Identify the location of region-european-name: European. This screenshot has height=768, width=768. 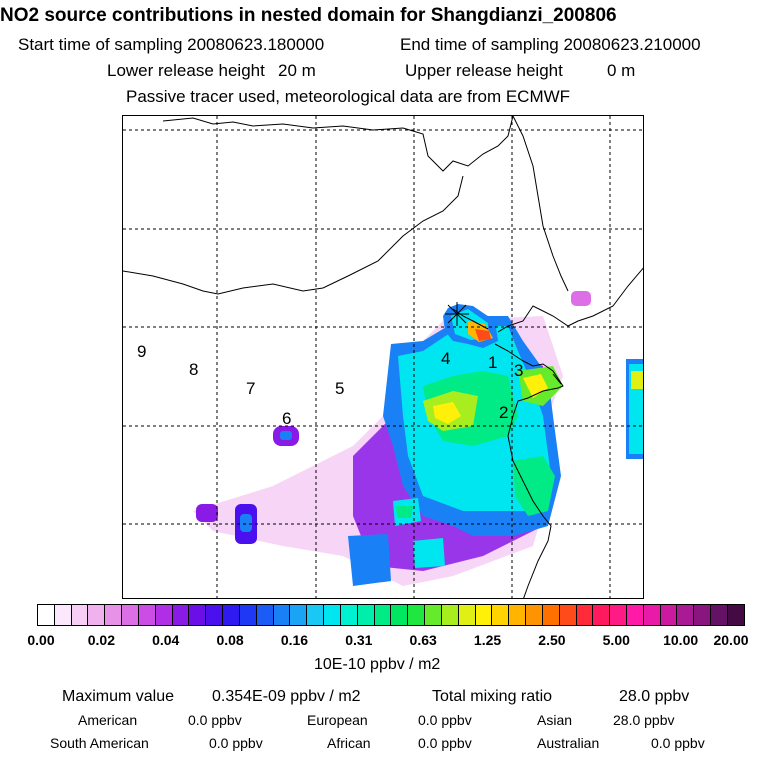
(337, 720).